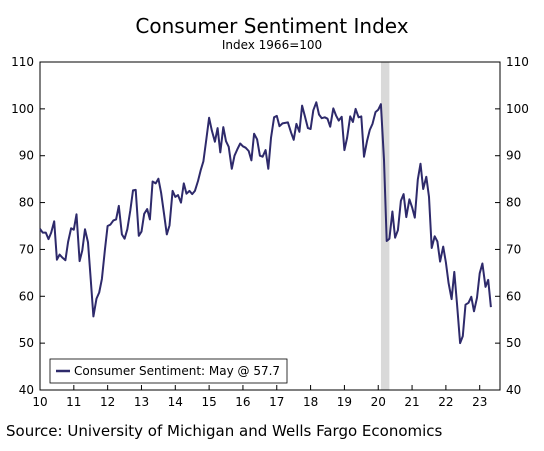 This screenshot has height=451, width=544. I want to click on x-tick-label: 18, so click(310, 402).